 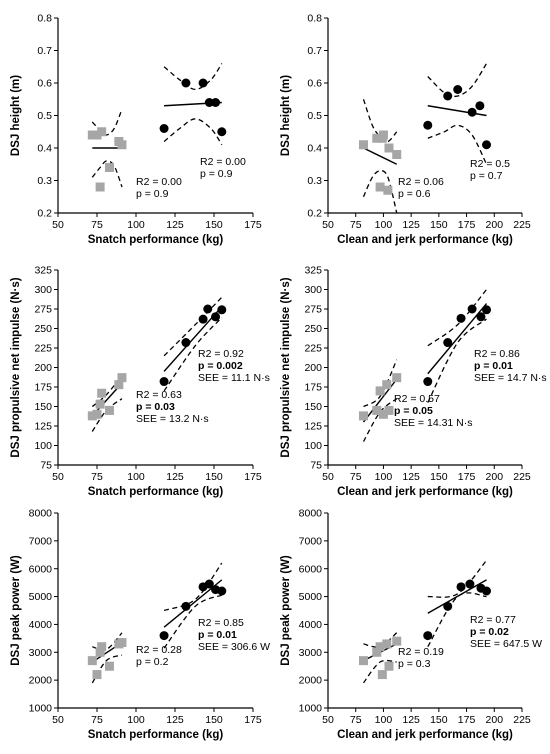 What do you see at coordinates (43, 329) in the screenshot?
I see `y-tick-label: 250` at bounding box center [43, 329].